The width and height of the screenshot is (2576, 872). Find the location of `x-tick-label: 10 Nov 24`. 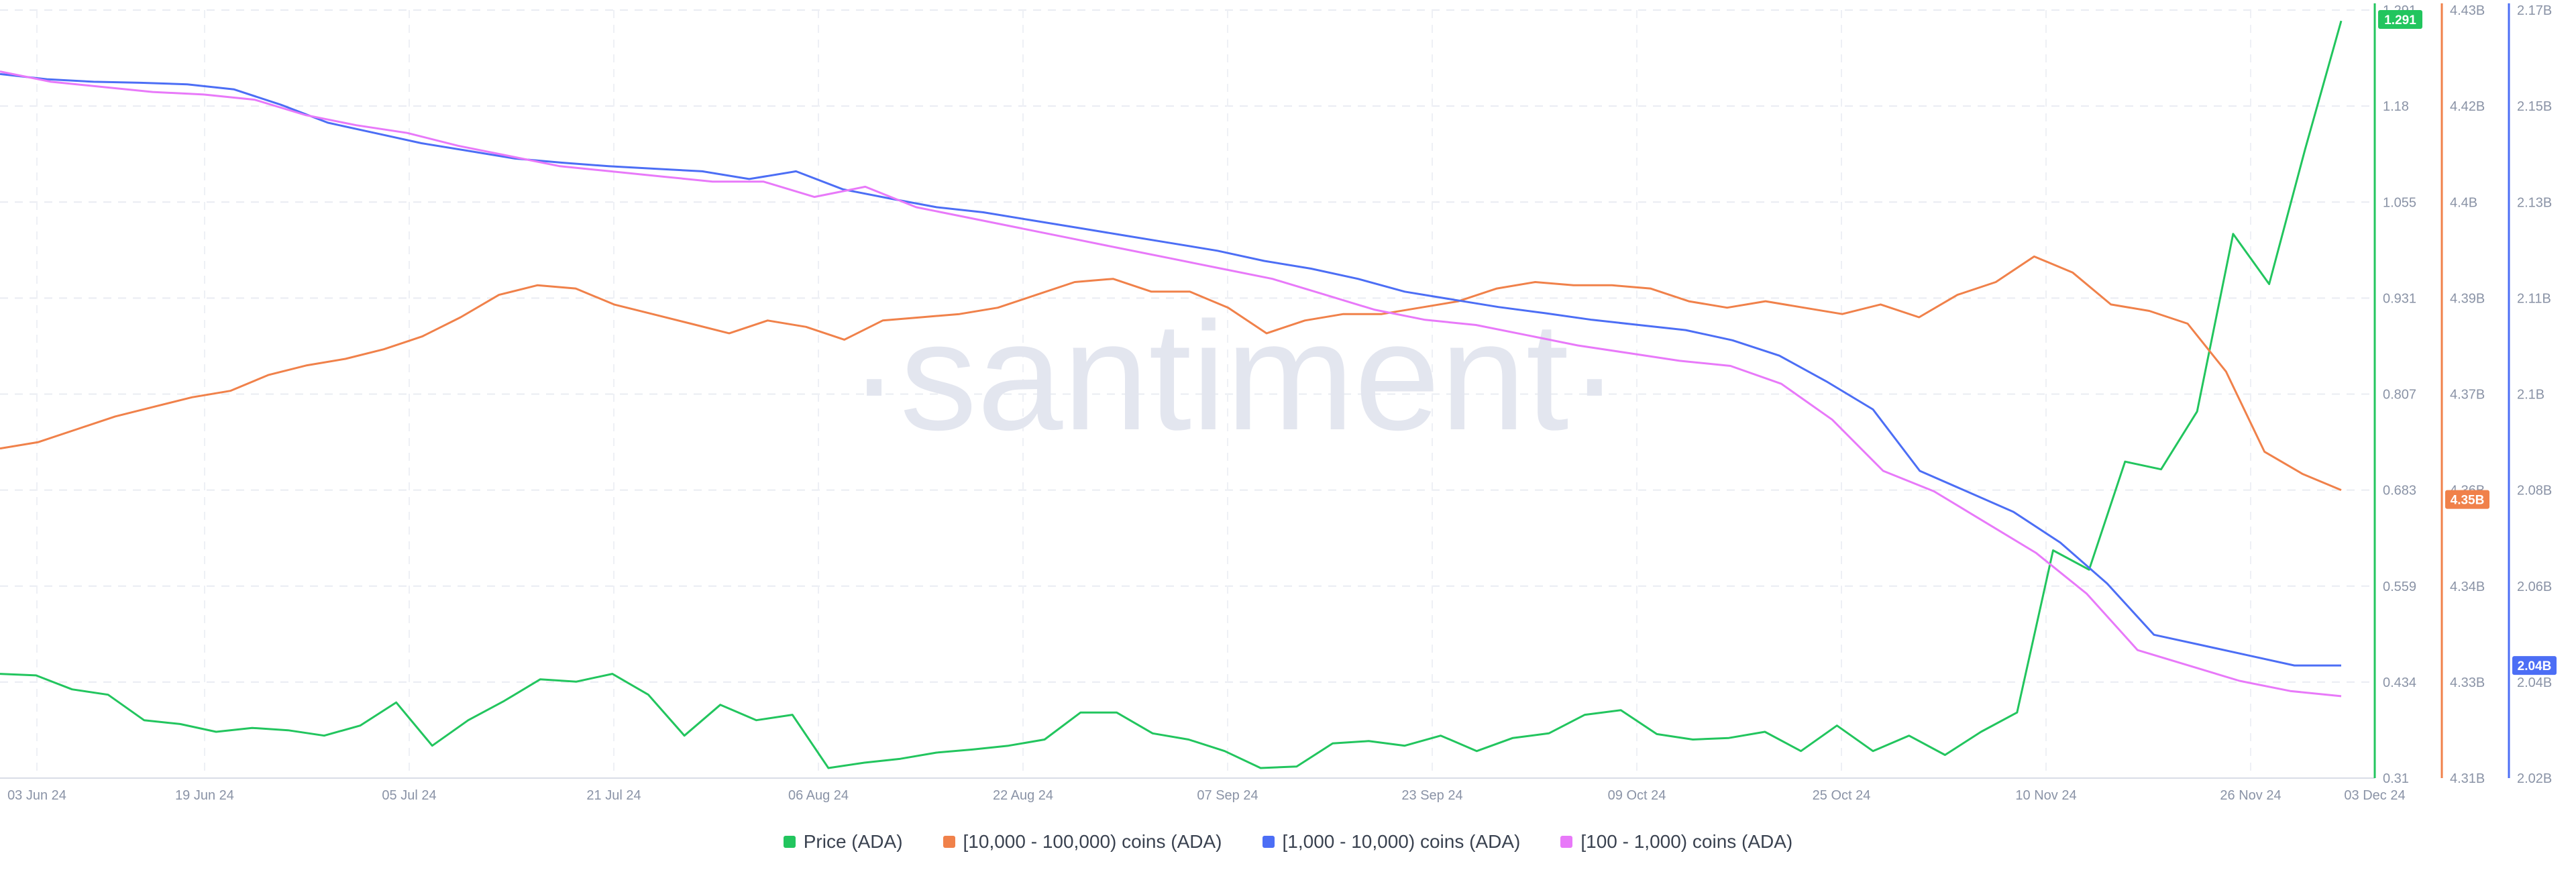

x-tick-label: 10 Nov 24 is located at coordinates (2045, 795).